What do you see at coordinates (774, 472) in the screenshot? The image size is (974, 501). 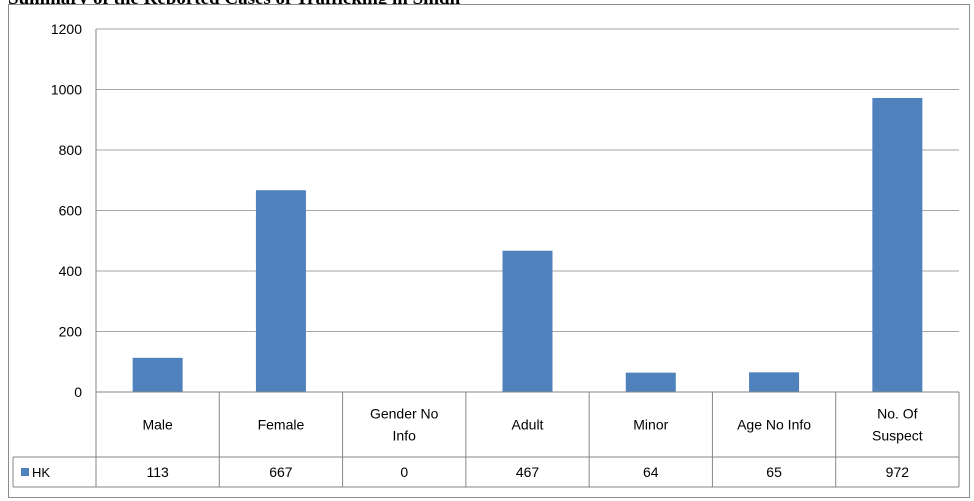 I see `data-value: 65` at bounding box center [774, 472].